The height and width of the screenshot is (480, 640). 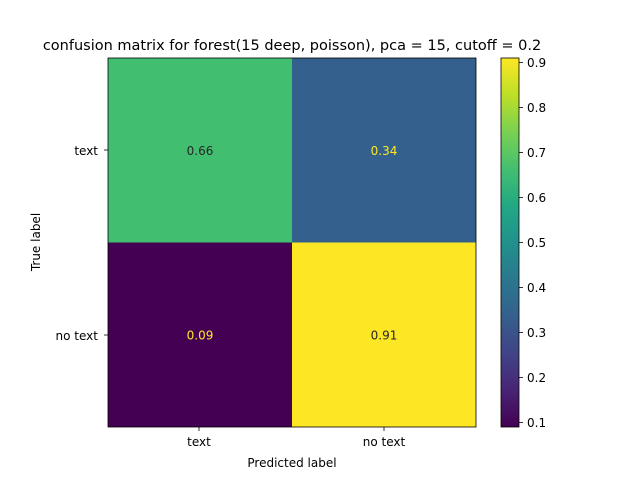 What do you see at coordinates (536, 243) in the screenshot?
I see `colorbar-tick-label: 0.5` at bounding box center [536, 243].